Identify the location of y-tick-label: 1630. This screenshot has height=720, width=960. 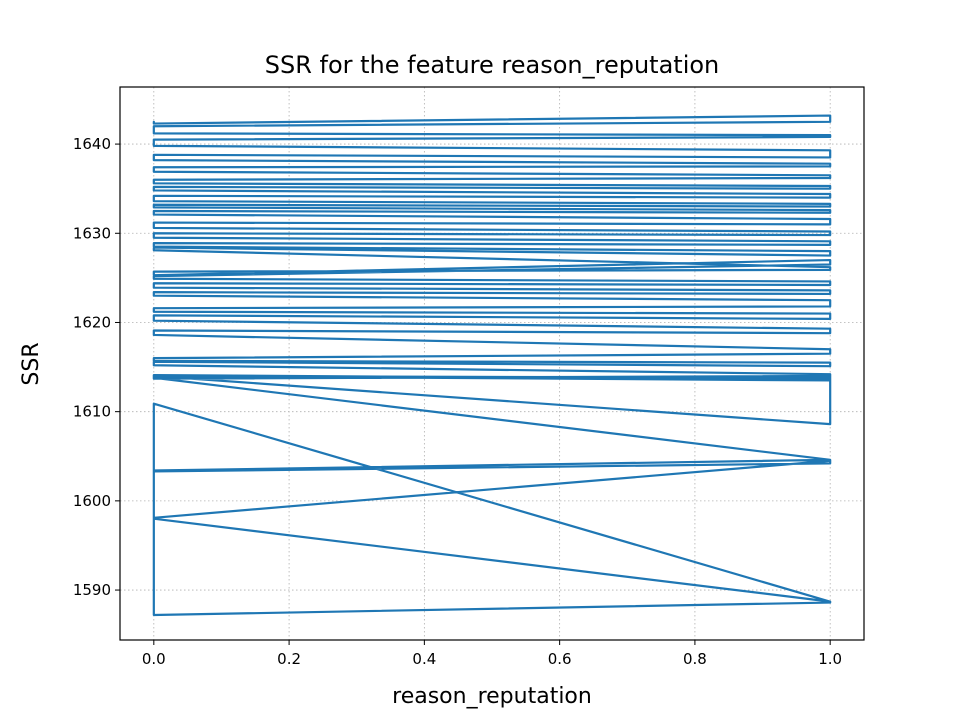
(92, 233).